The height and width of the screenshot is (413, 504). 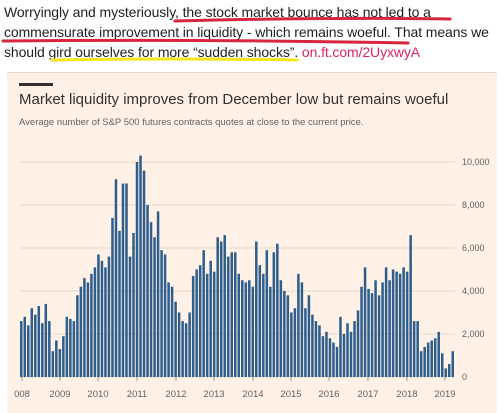 What do you see at coordinates (473, 205) in the screenshot?
I see `y-tick-label: 8,000` at bounding box center [473, 205].